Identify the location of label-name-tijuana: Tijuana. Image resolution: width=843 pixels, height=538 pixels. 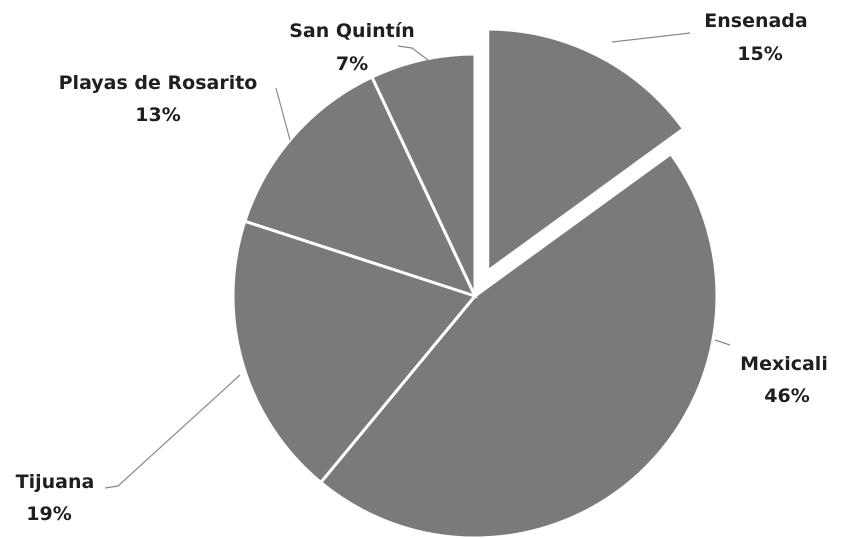
(55, 482).